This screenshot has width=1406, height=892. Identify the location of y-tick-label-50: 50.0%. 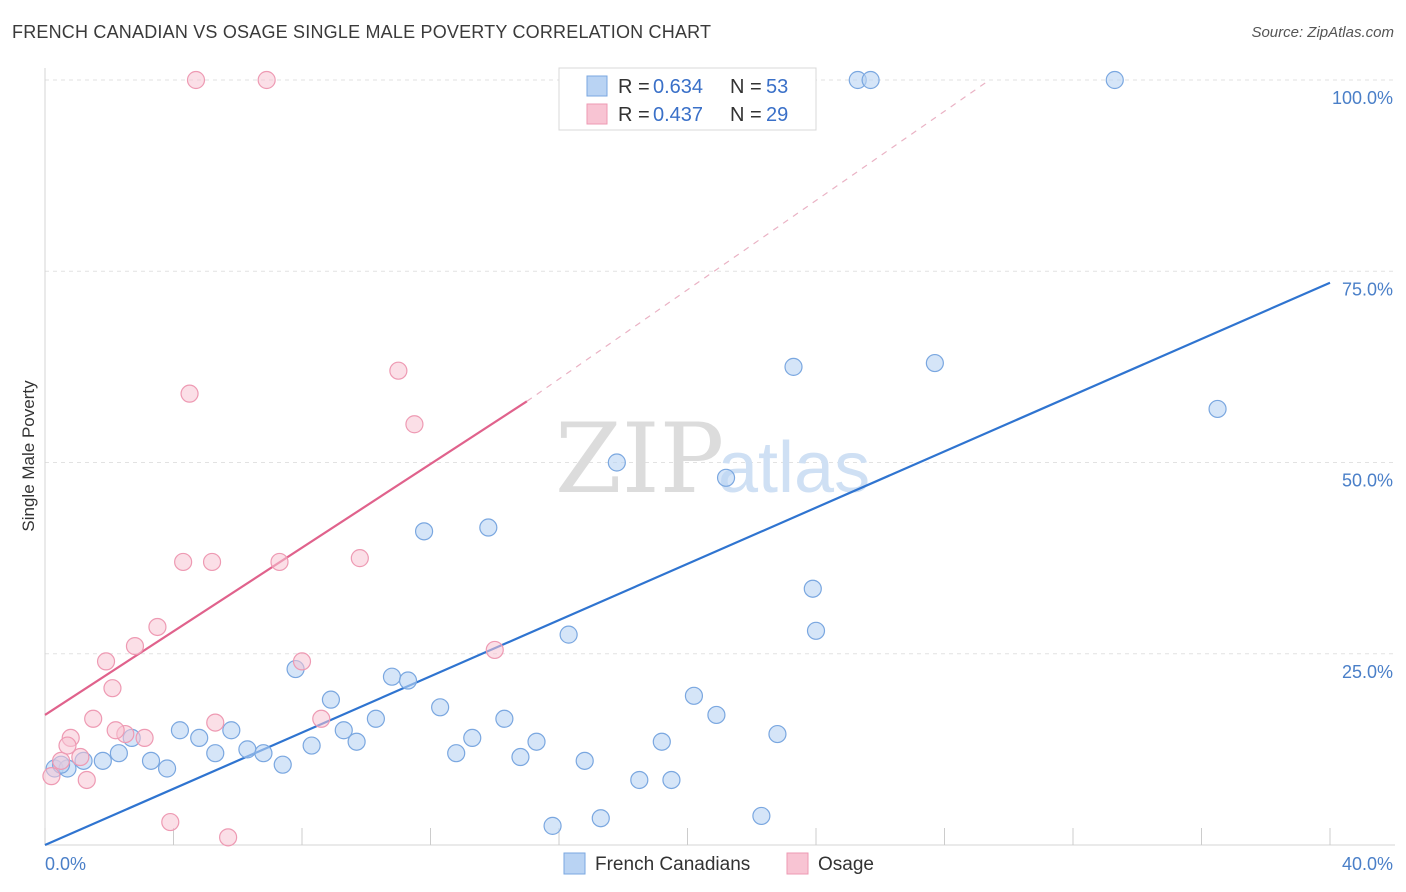
(1367, 481).